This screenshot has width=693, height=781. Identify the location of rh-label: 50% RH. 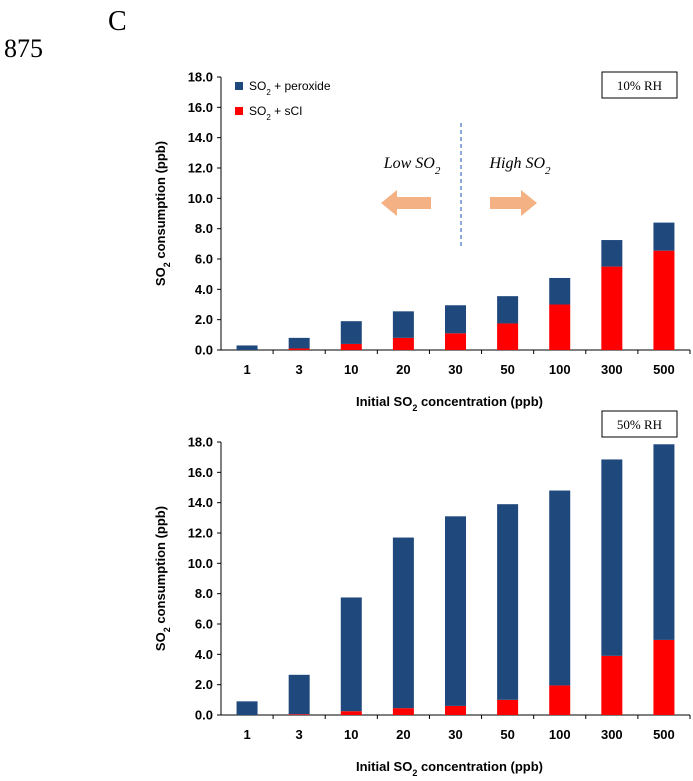
(639, 424).